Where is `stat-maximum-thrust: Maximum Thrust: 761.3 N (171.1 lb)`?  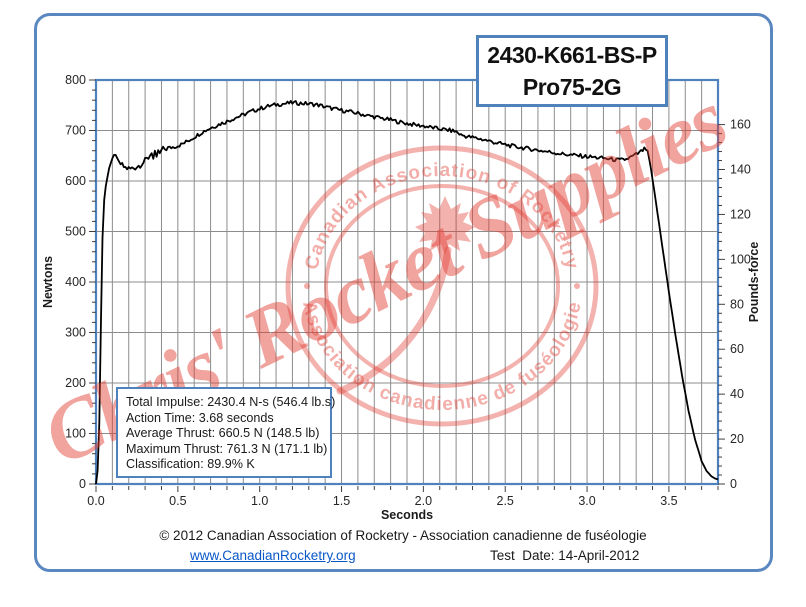
stat-maximum-thrust: Maximum Thrust: 761.3 N (171.1 lb) is located at coordinates (227, 448).